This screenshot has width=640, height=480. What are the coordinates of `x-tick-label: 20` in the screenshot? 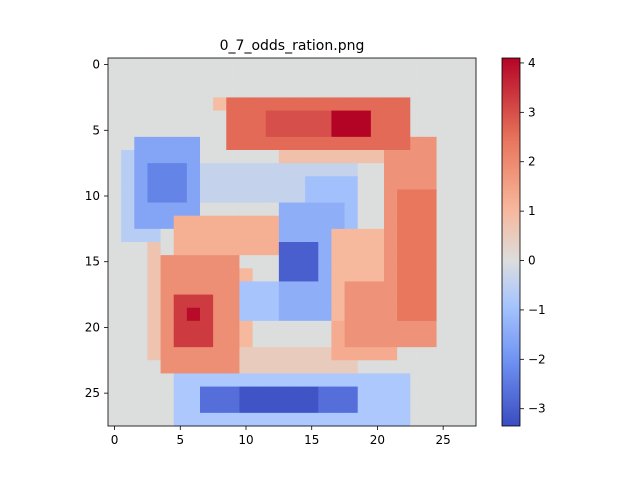 It's located at (377, 440).